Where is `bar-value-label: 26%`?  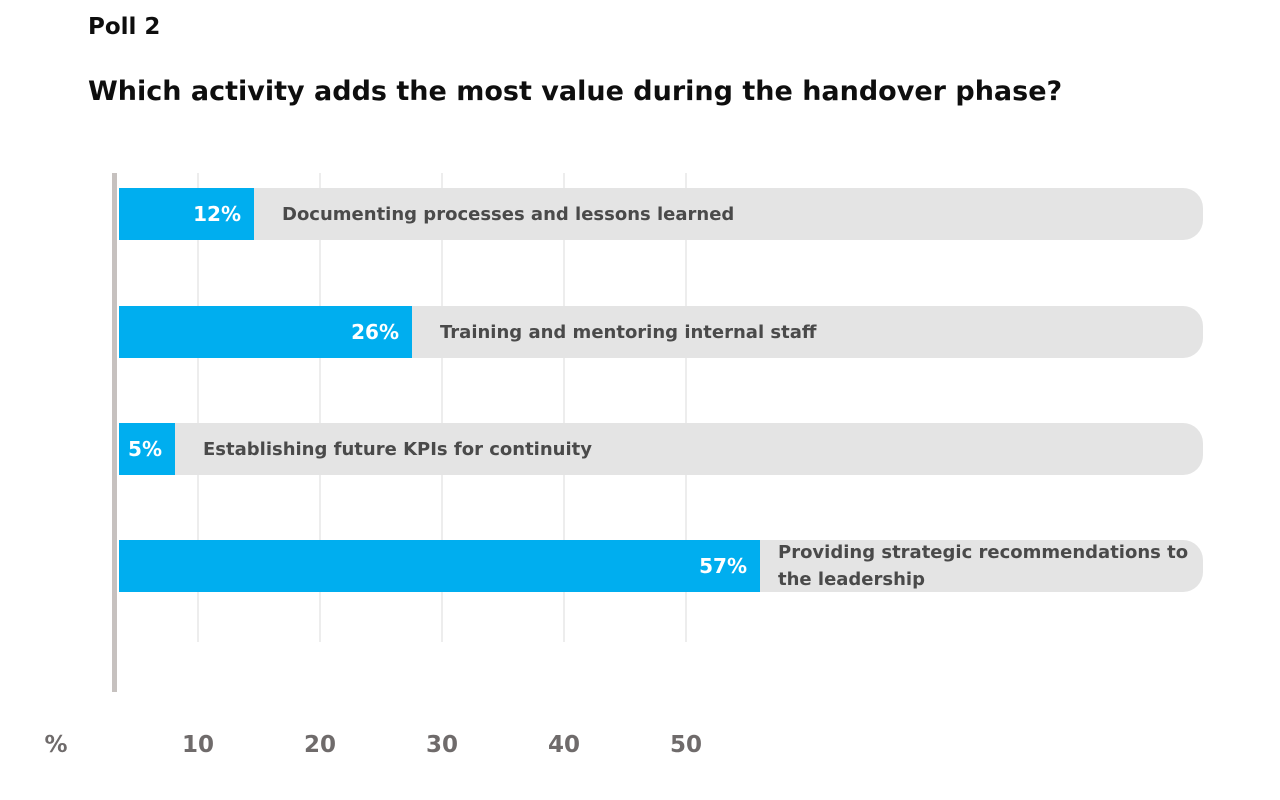
bar-value-label: 26% is located at coordinates (375, 332).